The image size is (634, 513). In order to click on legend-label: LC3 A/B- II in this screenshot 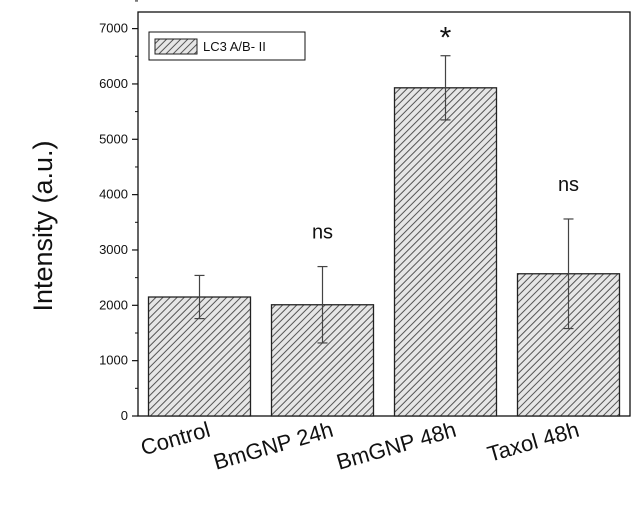, I will do `click(234, 46)`.